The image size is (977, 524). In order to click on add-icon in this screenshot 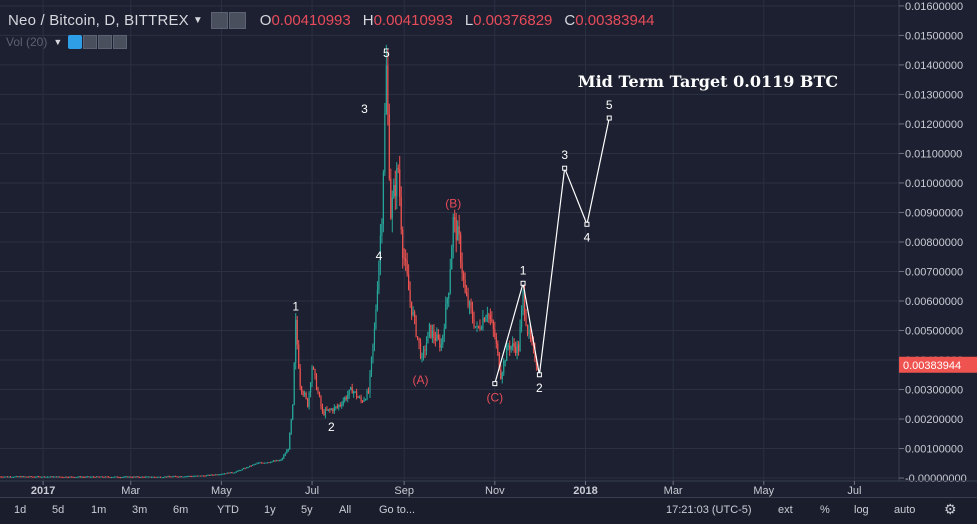, I will do `click(105, 42)`.